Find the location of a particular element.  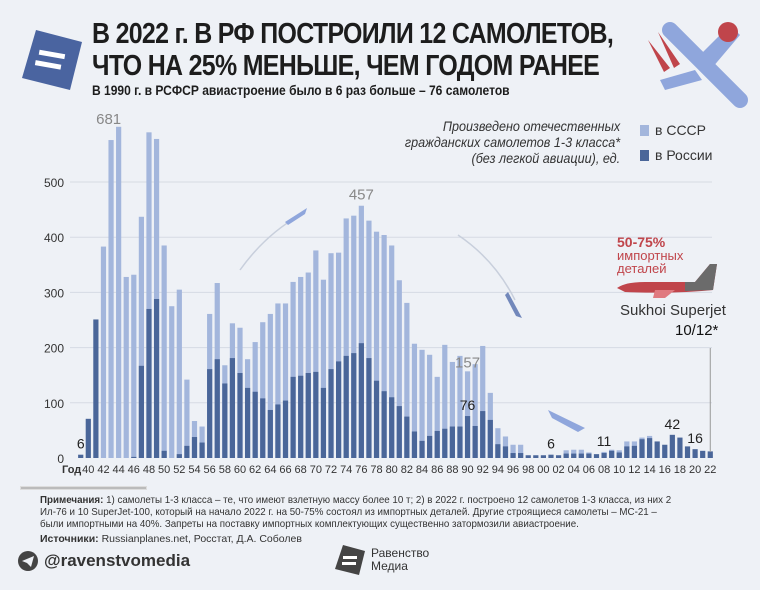

superjet-line1: импортных is located at coordinates (650, 255).